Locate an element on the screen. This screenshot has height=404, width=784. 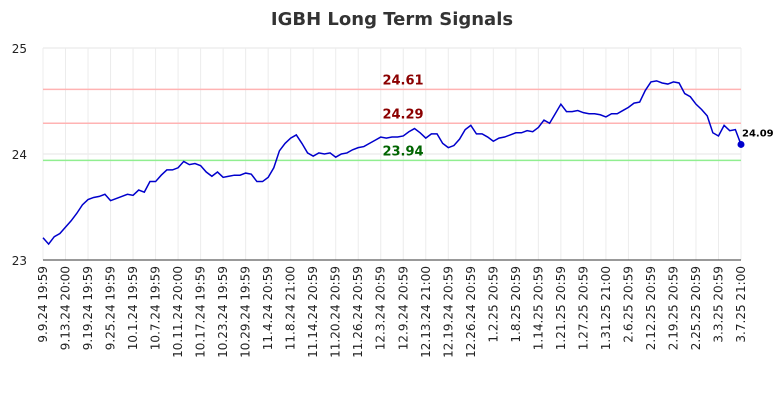
y-tick-label: 24 is located at coordinates (19, 155).